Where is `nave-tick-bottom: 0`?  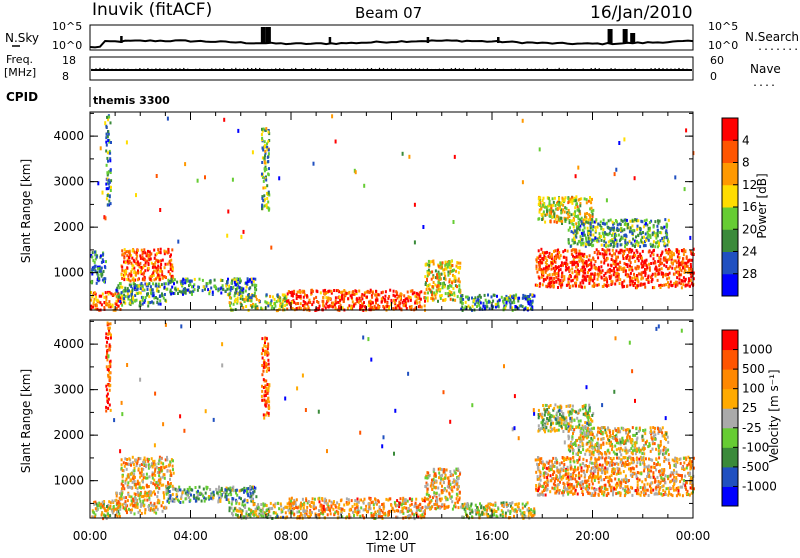 nave-tick-bottom: 0 is located at coordinates (713, 76).